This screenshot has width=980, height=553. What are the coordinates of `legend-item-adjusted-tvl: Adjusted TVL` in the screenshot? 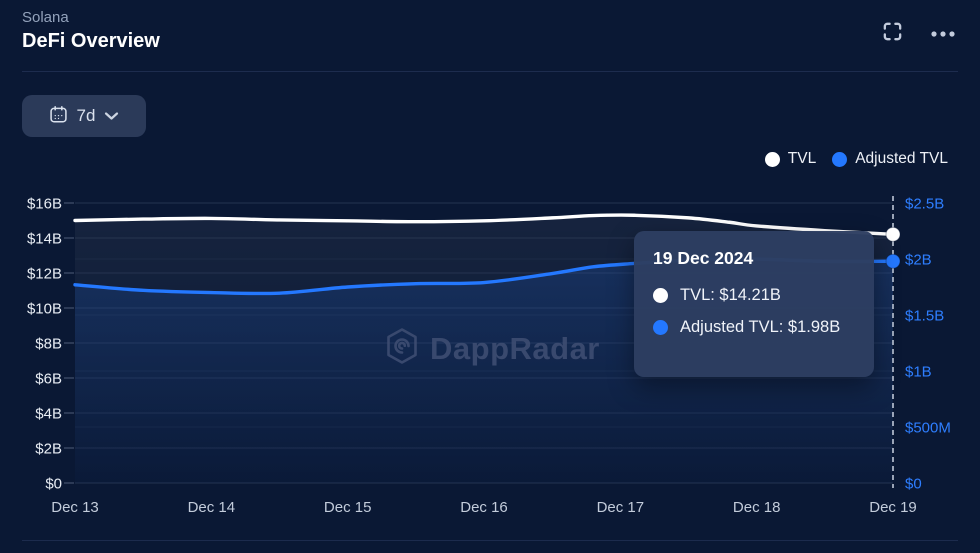 It's located at (890, 159).